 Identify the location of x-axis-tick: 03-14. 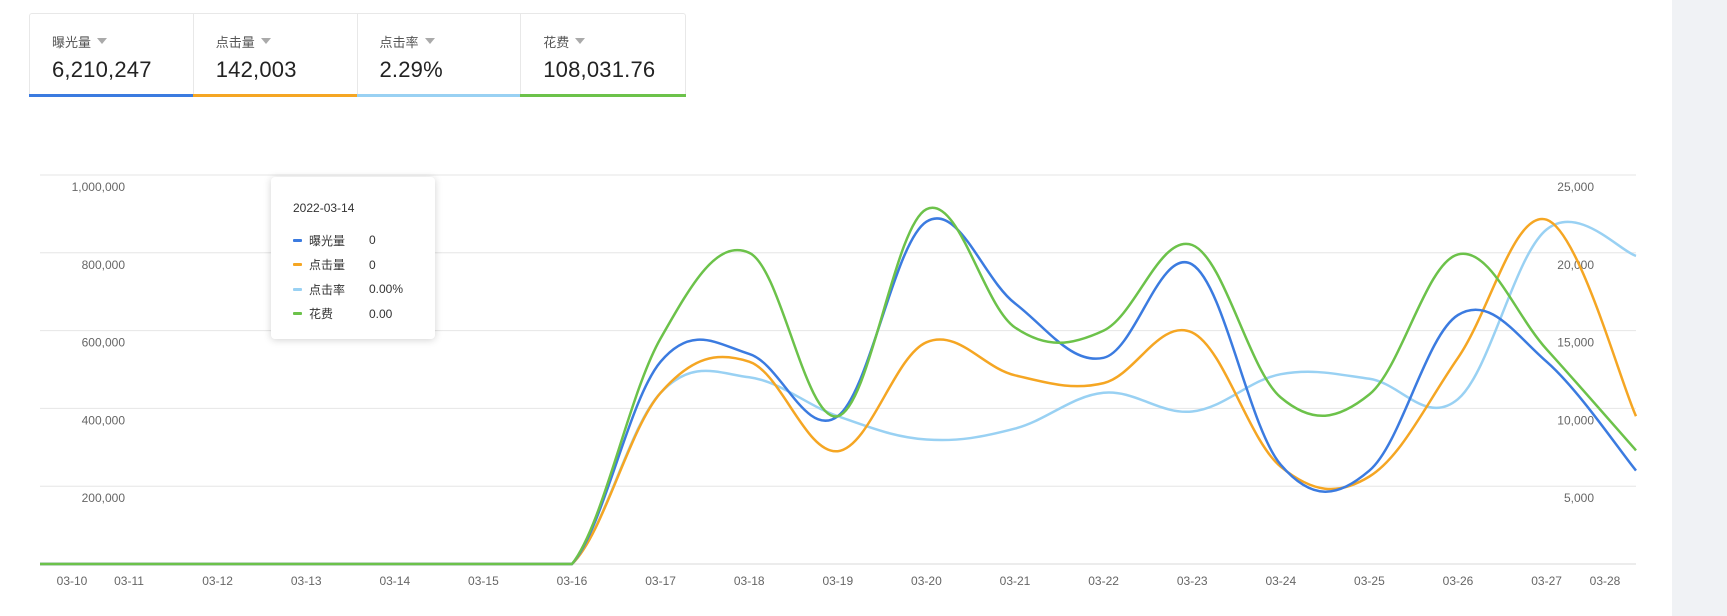
(394, 581).